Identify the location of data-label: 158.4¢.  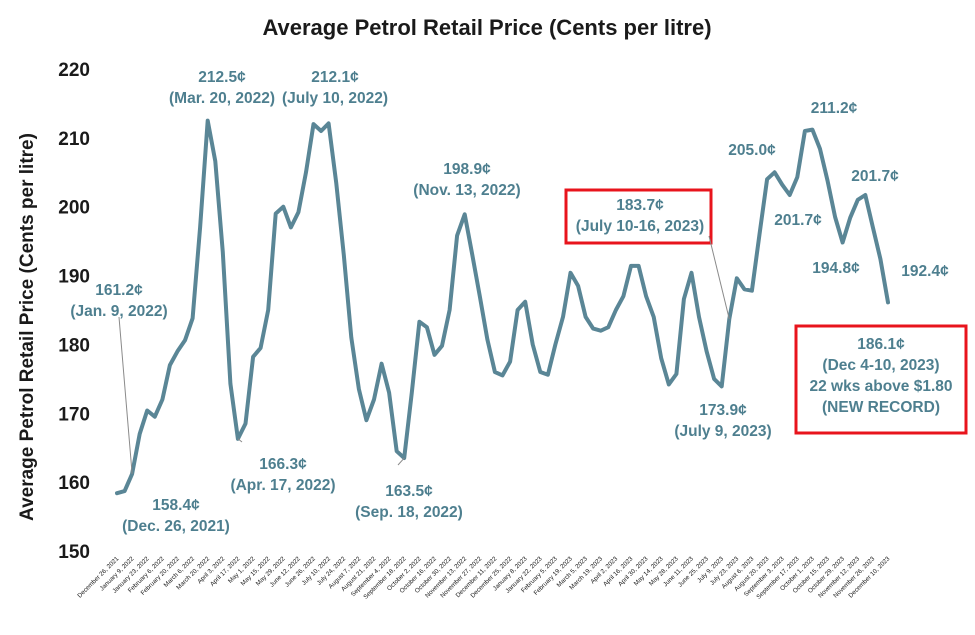
(176, 505).